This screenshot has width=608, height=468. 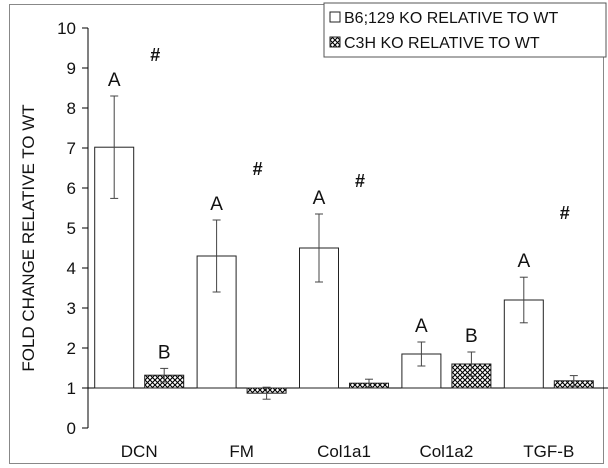 What do you see at coordinates (71, 428) in the screenshot?
I see `y-tick-label: 0` at bounding box center [71, 428].